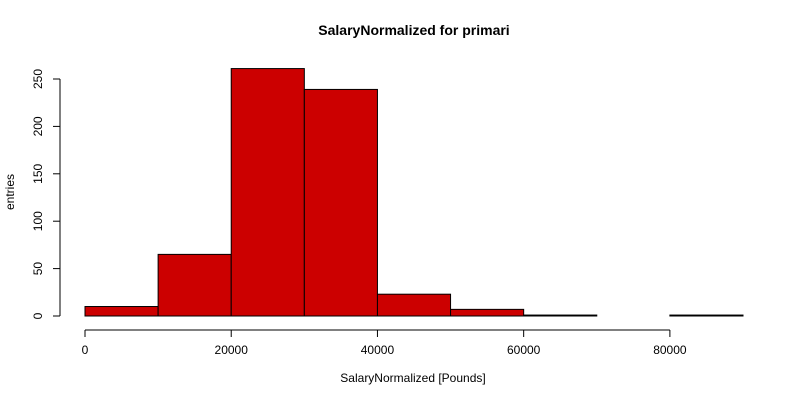  What do you see at coordinates (378, 350) in the screenshot?
I see `x-tick-label: 40000` at bounding box center [378, 350].